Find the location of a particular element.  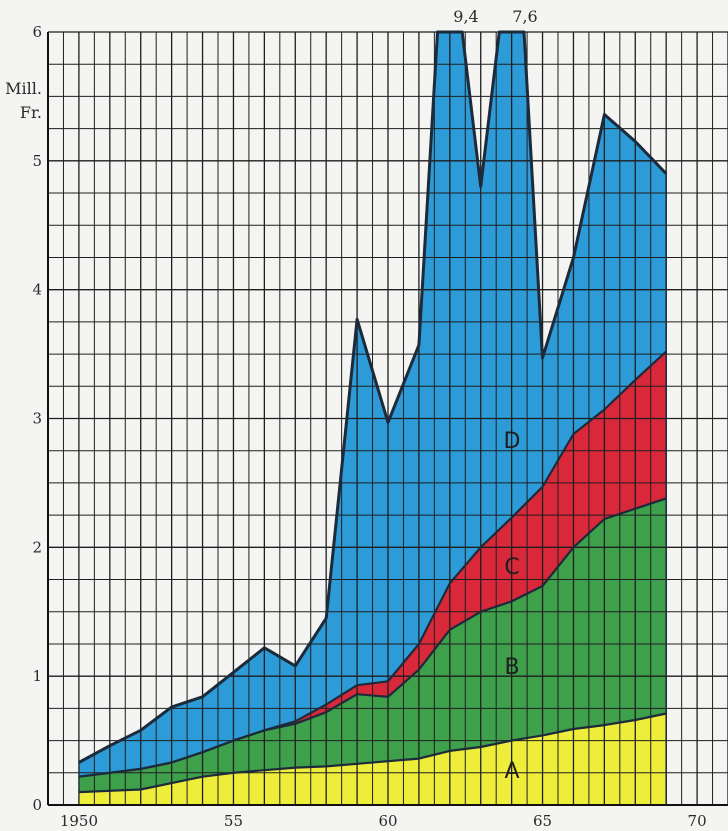

clipped-value-labels: 9,4 7,6 is located at coordinates (495, 16).